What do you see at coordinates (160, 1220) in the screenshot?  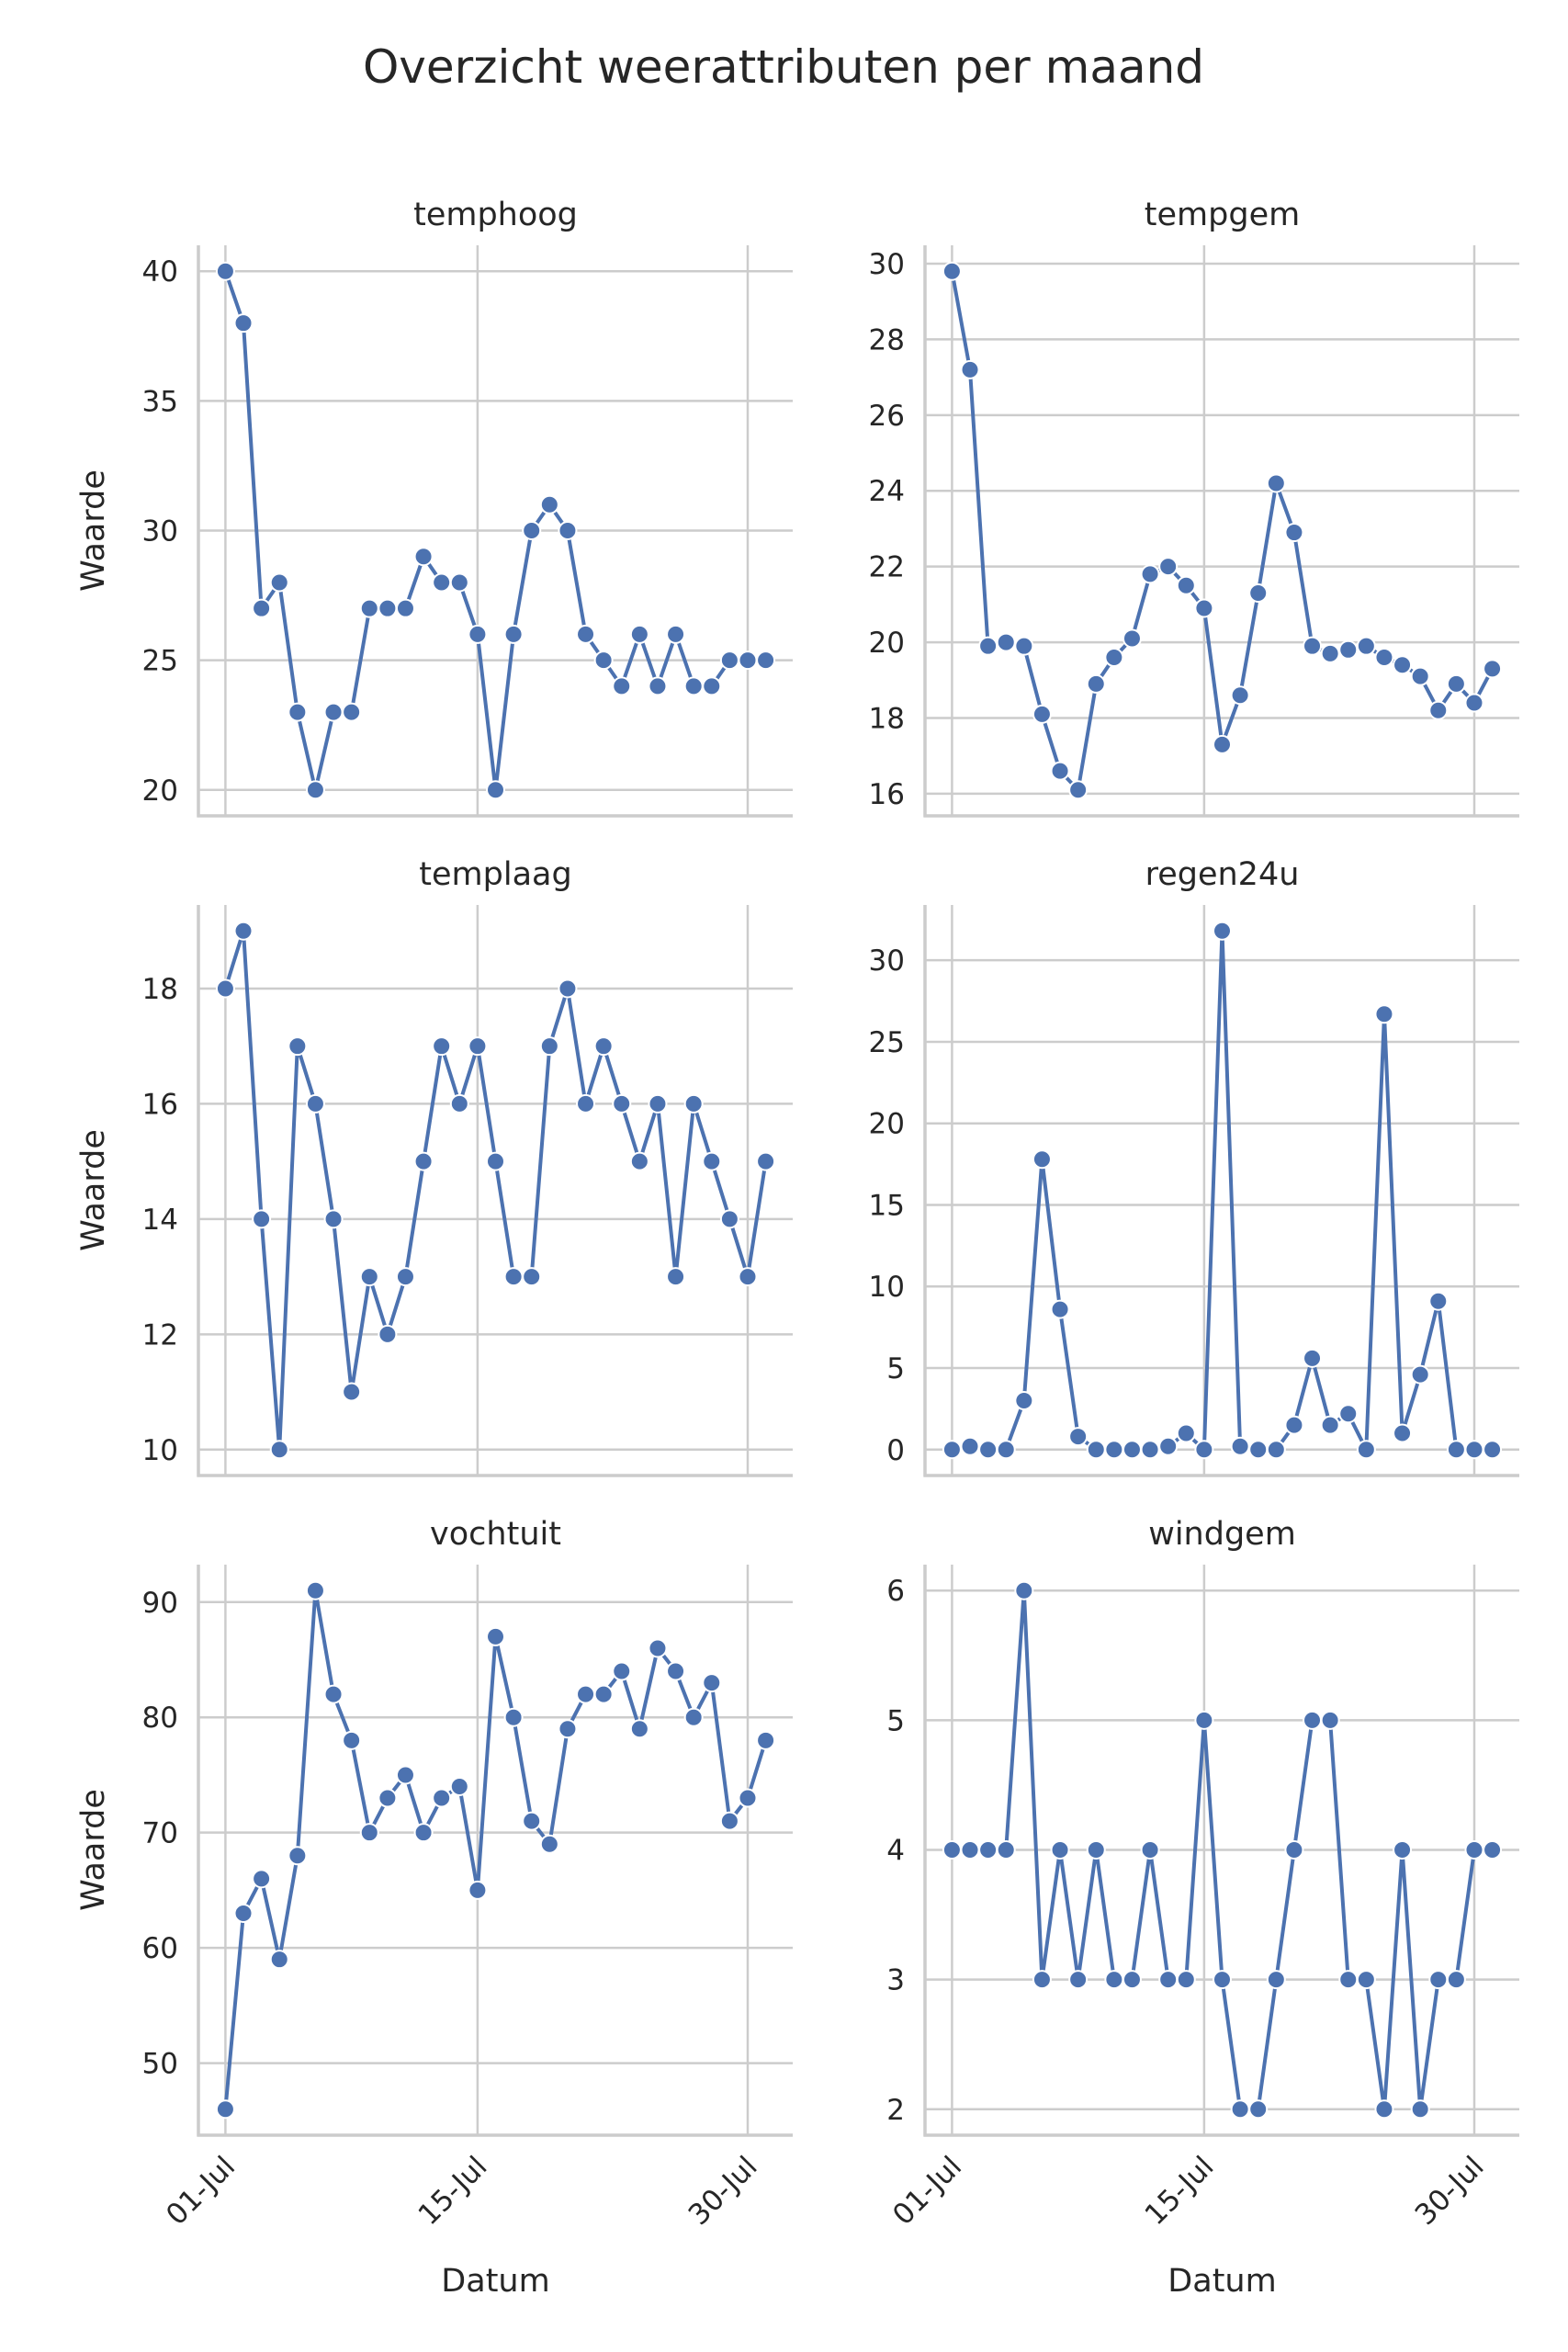 I see `y-tick-label: 14` at bounding box center [160, 1220].